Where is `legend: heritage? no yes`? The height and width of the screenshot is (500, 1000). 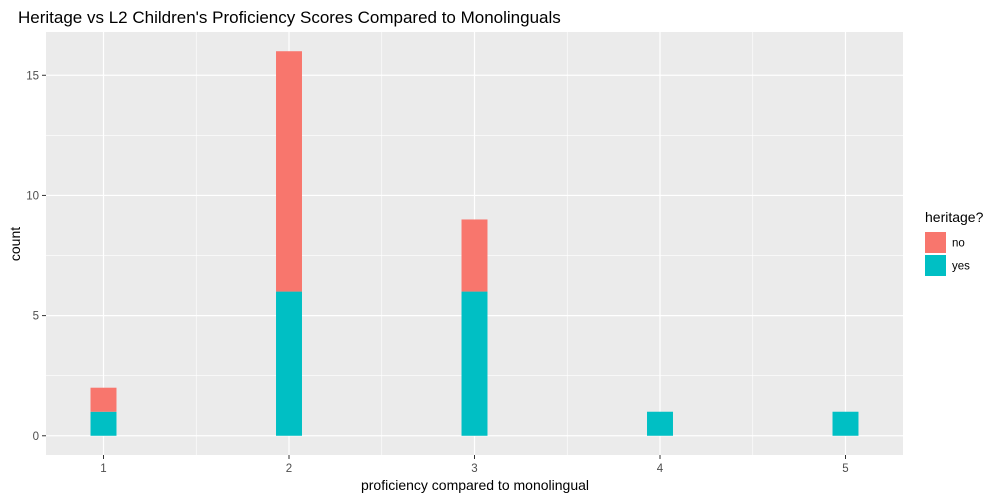
legend: heritage? no yes is located at coordinates (954, 242).